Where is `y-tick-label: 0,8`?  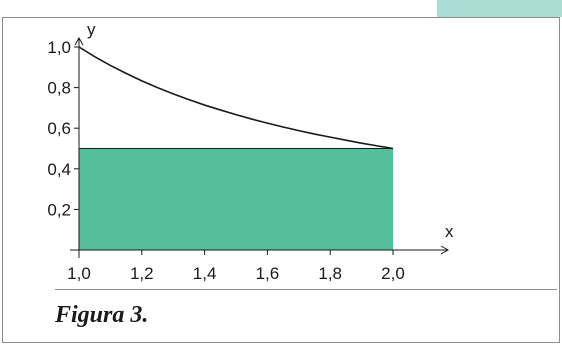 y-tick-label: 0,8 is located at coordinates (59, 88).